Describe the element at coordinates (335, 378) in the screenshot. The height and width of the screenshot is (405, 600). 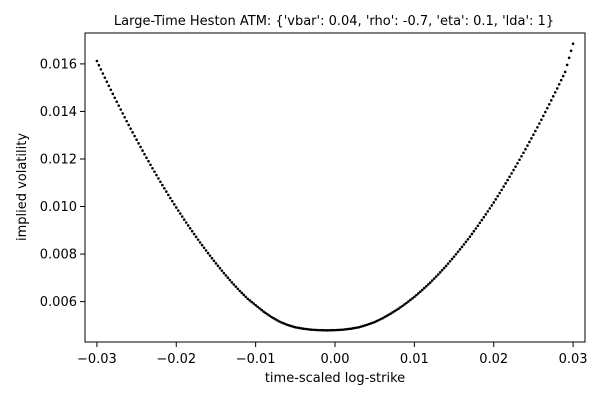
I see `x-axis-label: time-scaled log-strike` at that location.